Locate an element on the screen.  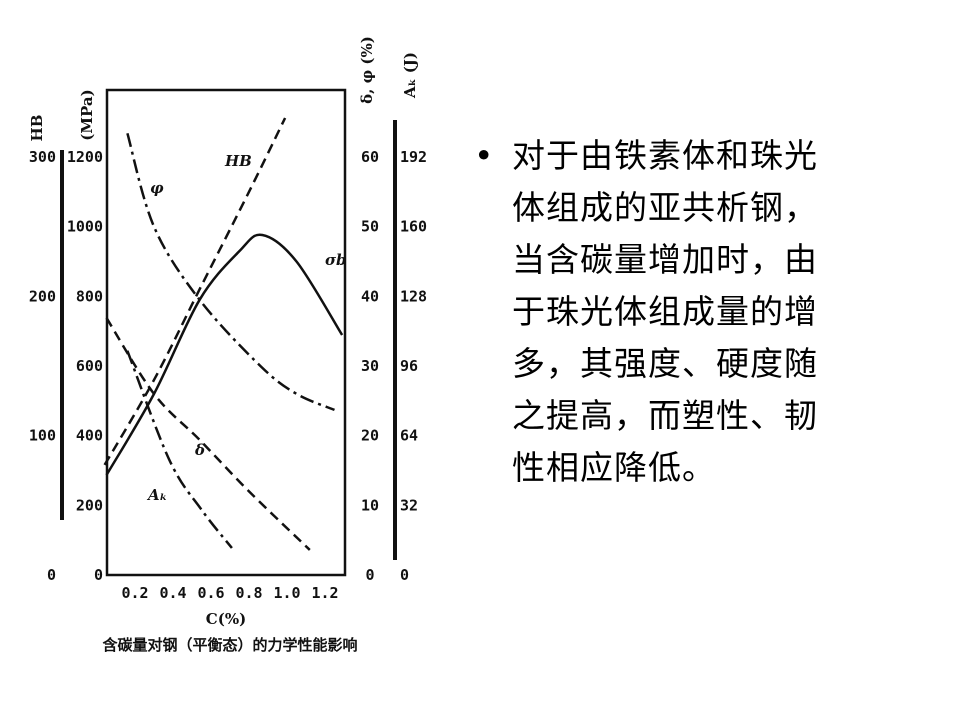
series-line-σb is located at coordinates (224, 354).